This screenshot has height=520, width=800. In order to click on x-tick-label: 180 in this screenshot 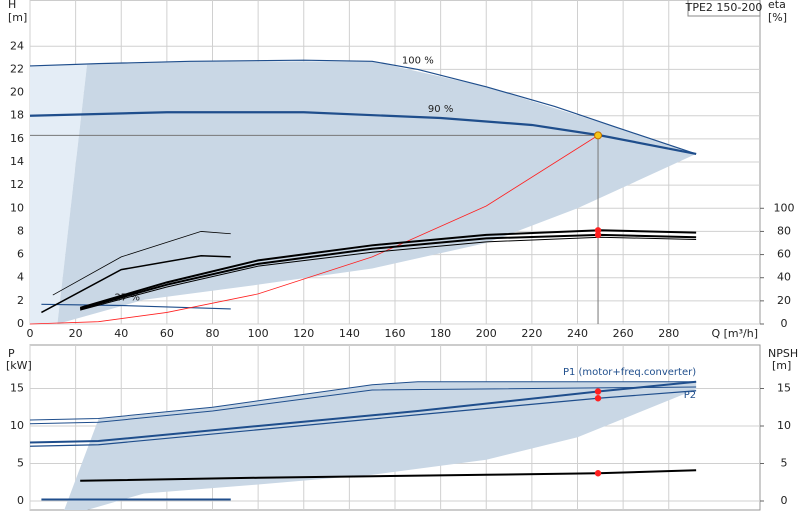, I will do `click(440, 333)`.